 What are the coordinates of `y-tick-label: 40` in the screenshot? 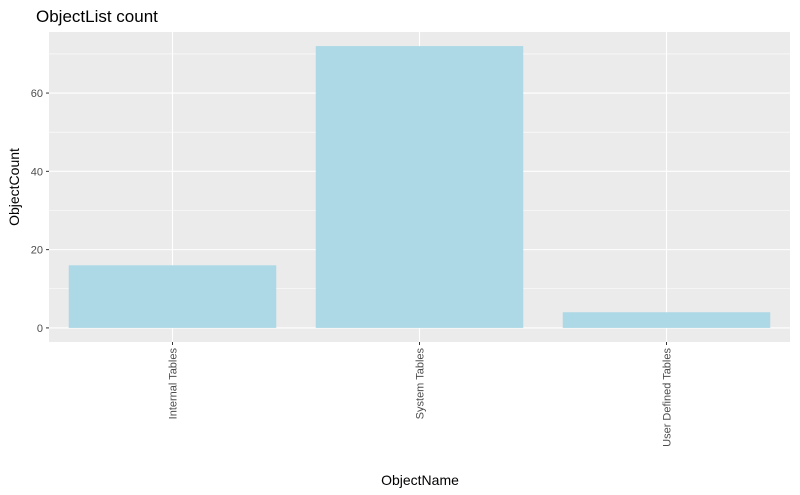 It's located at (37, 172).